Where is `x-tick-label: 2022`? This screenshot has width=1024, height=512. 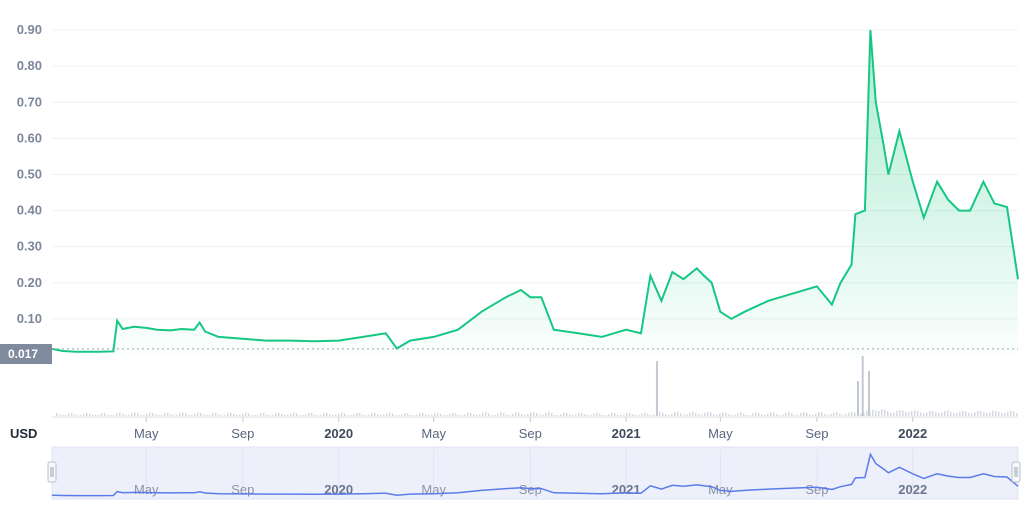
x-tick-label: 2022 is located at coordinates (912, 433).